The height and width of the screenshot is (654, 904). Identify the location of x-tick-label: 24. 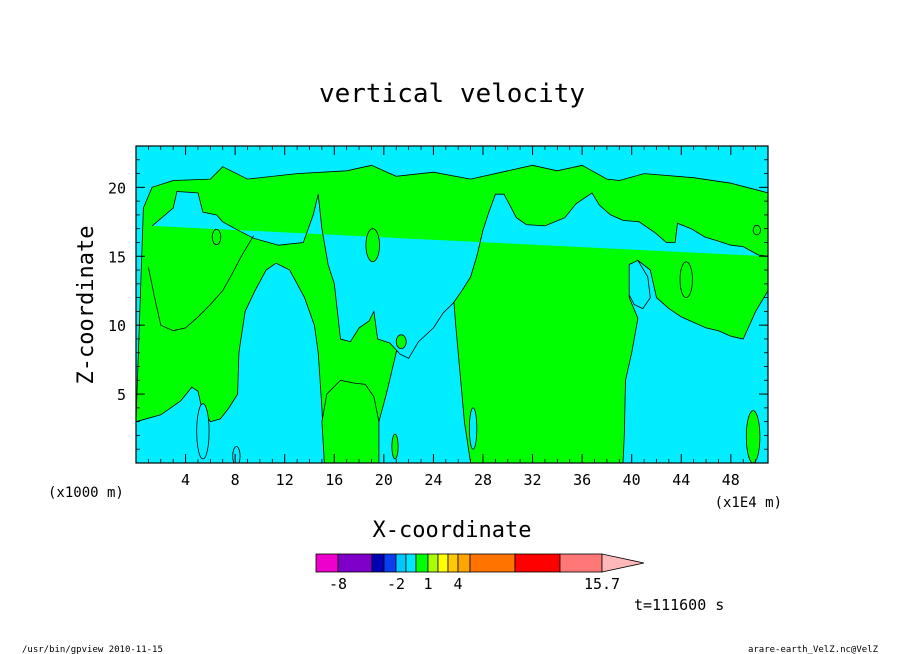
(433, 480).